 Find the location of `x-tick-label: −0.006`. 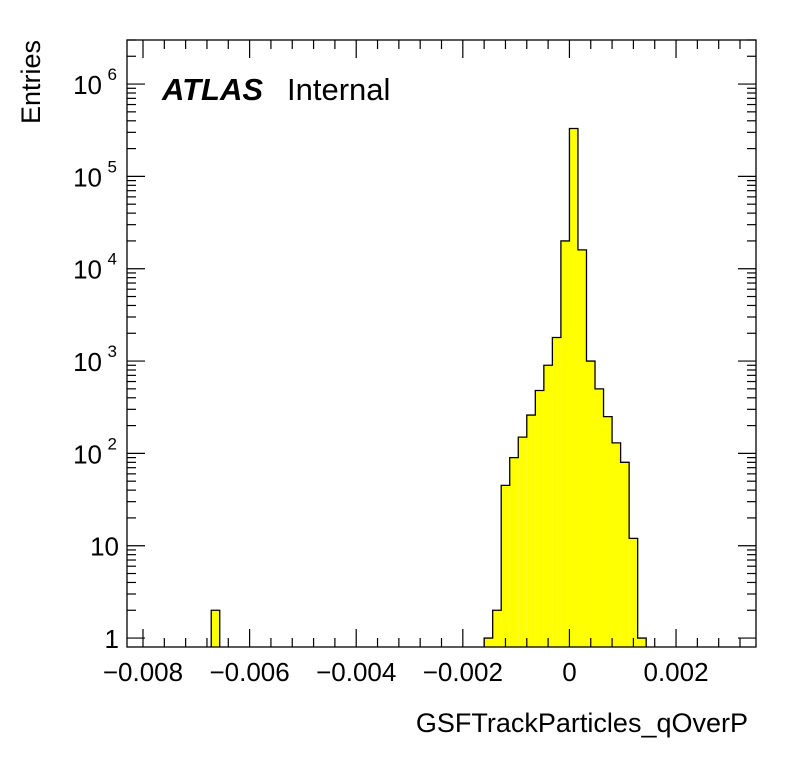

x-tick-label: −0.006 is located at coordinates (249, 672).